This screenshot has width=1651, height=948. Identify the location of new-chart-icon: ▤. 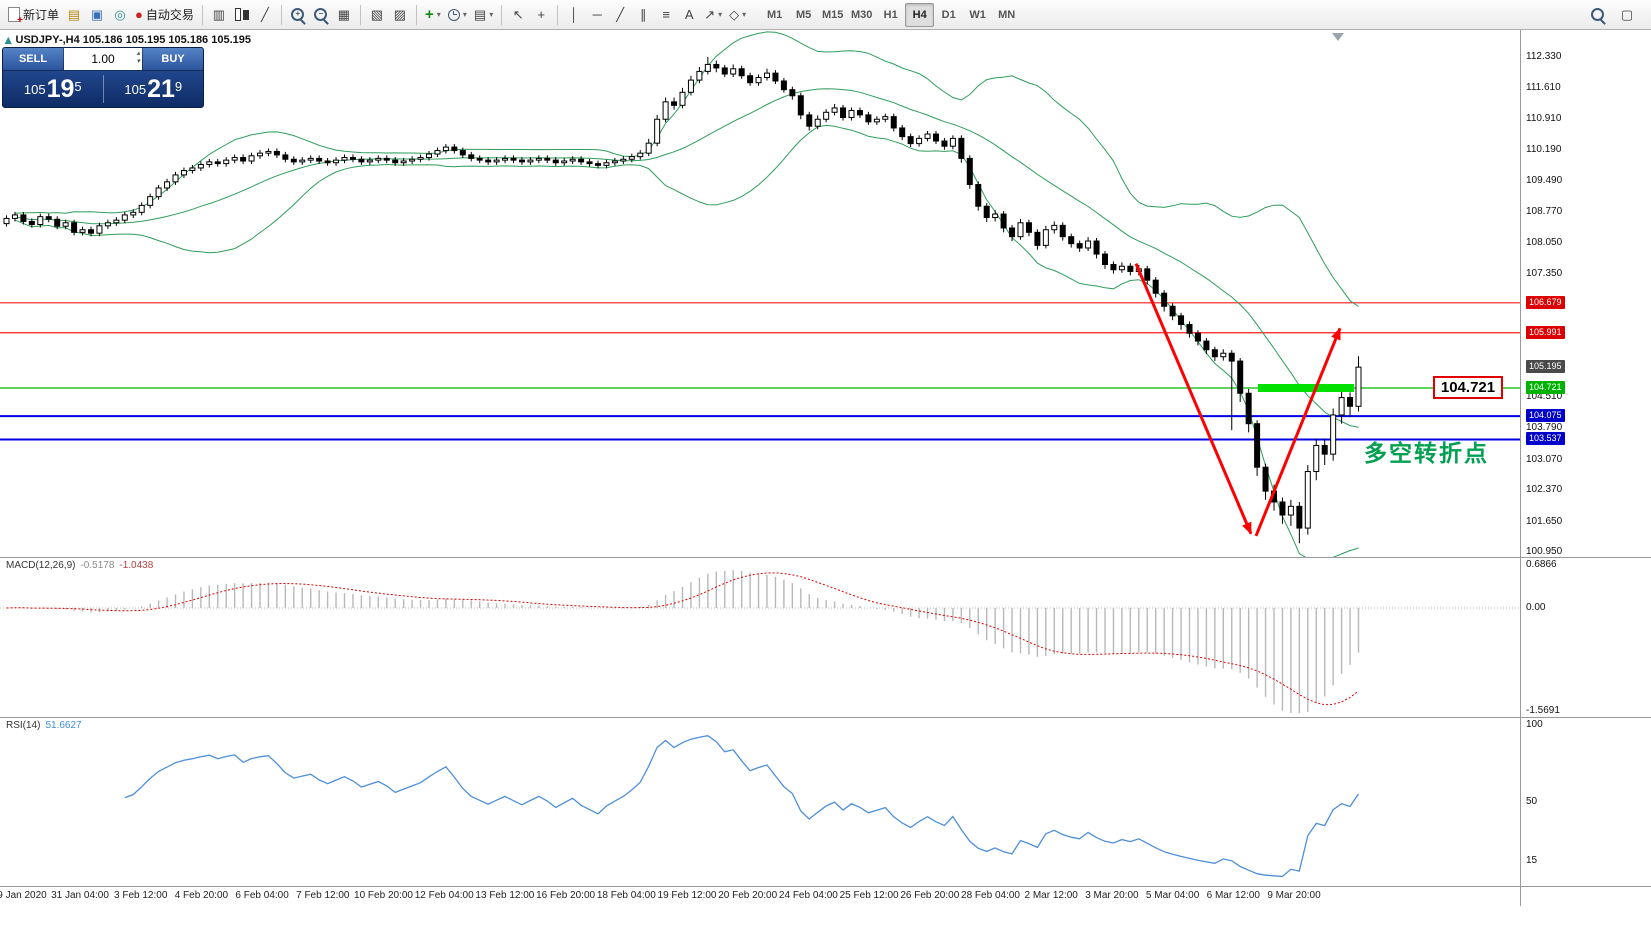
(74, 14).